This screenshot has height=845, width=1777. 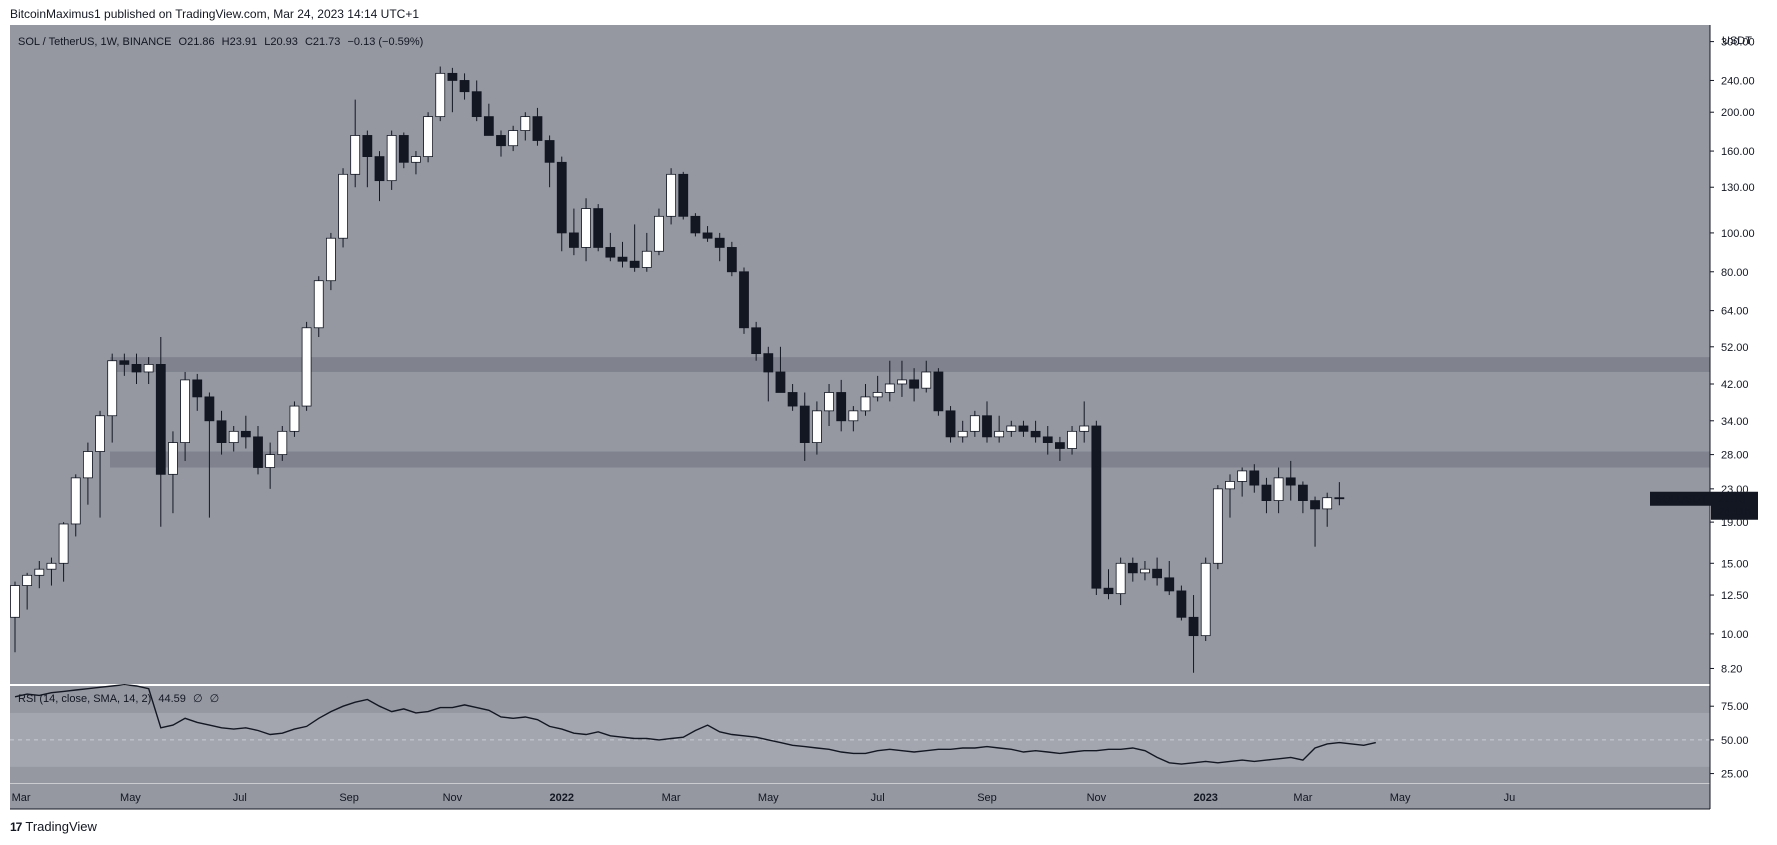 I want to click on legend-symbol: SOL / TetherUS, 1W, BINANCE, so click(x=94, y=42).